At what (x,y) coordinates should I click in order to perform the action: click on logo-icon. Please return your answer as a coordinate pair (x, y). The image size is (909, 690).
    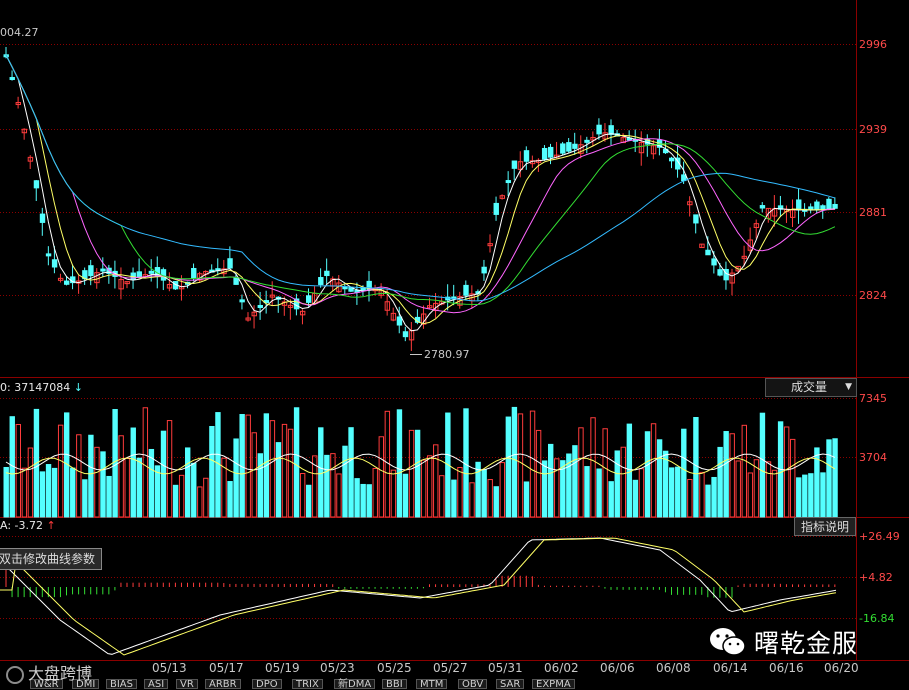
    Looking at the image, I should click on (15, 674).